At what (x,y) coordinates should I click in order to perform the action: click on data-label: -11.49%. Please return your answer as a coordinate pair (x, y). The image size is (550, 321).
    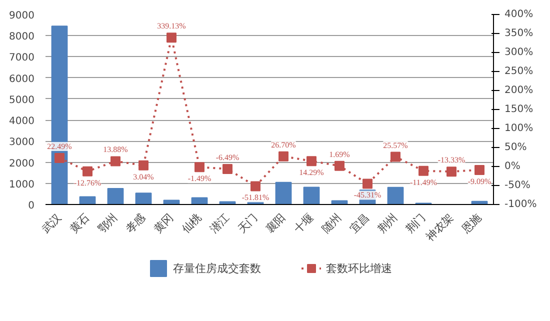
    Looking at the image, I should click on (424, 182).